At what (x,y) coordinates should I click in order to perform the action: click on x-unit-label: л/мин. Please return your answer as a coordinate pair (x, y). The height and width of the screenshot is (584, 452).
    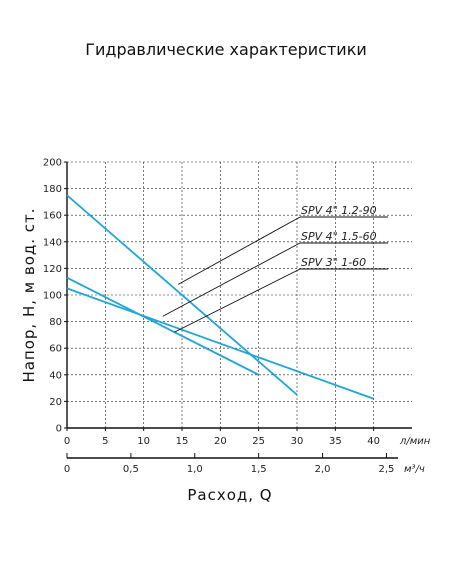
    Looking at the image, I should click on (415, 441).